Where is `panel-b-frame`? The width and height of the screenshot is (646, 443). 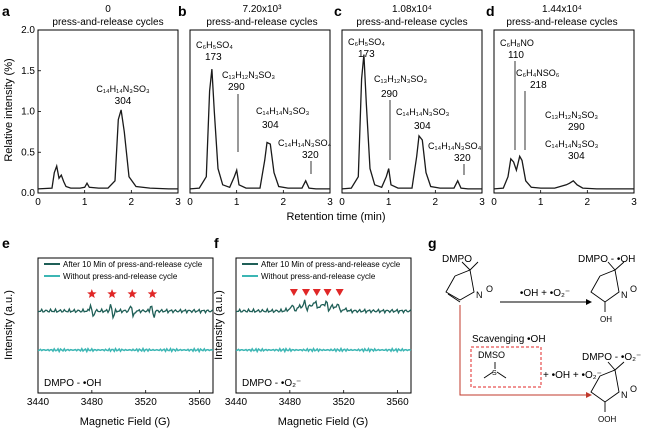
panel-b-frame is located at coordinates (260, 111).